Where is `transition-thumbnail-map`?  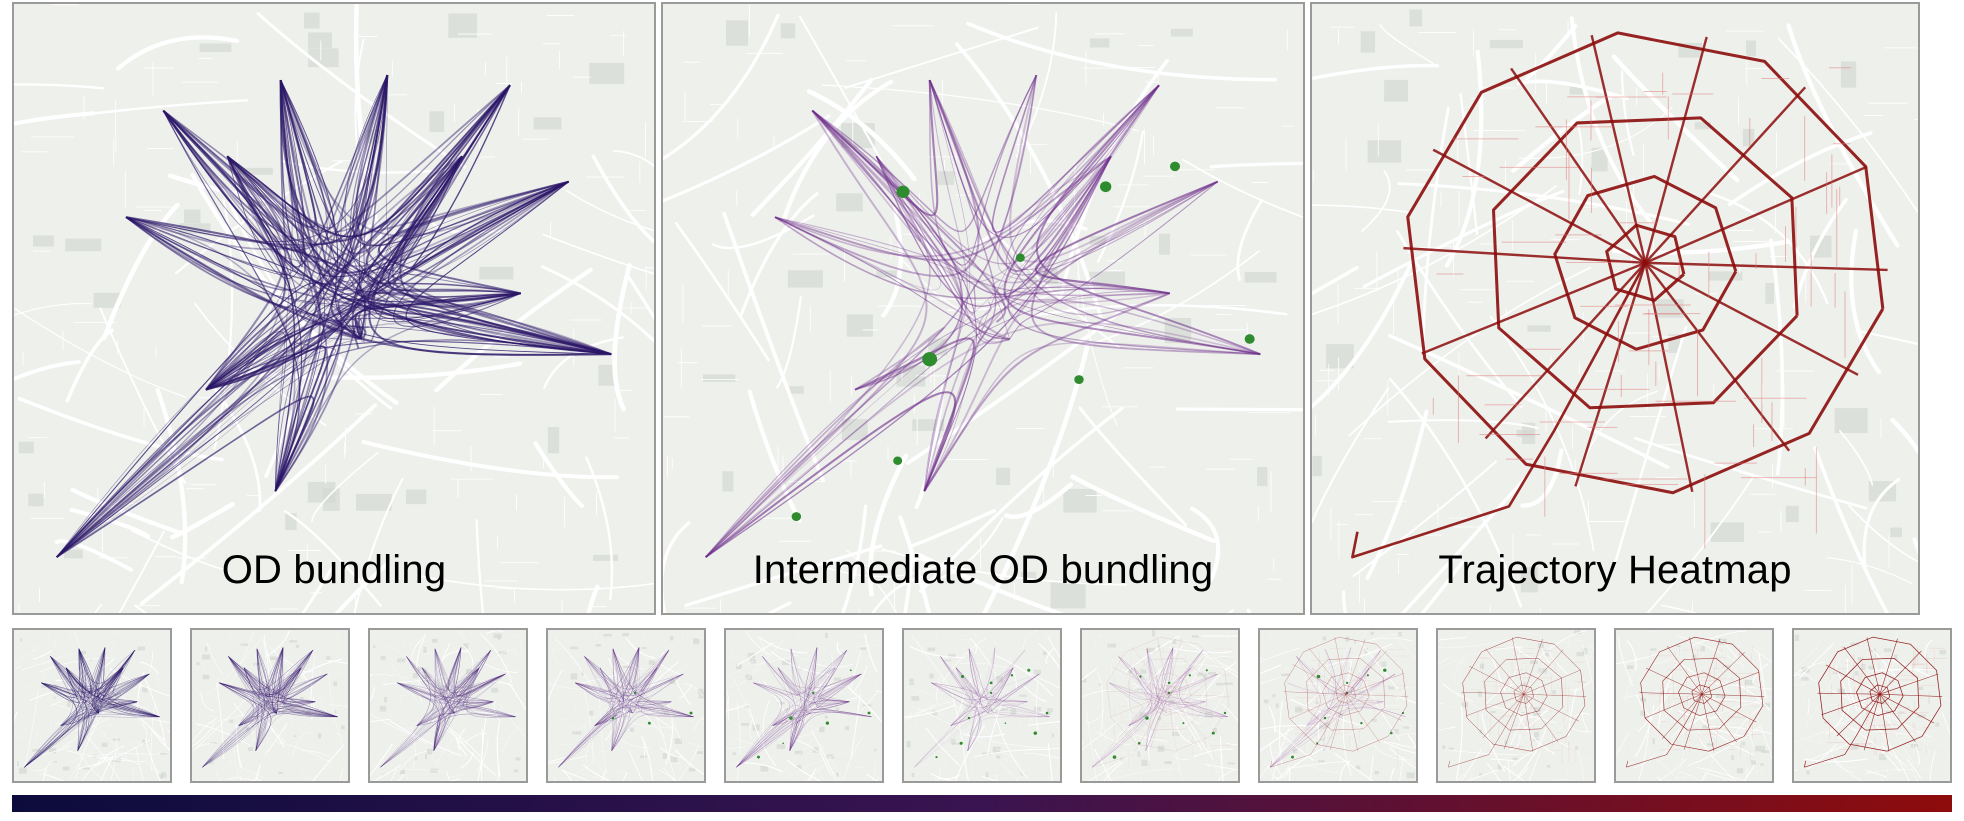 transition-thumbnail-map is located at coordinates (1338, 705).